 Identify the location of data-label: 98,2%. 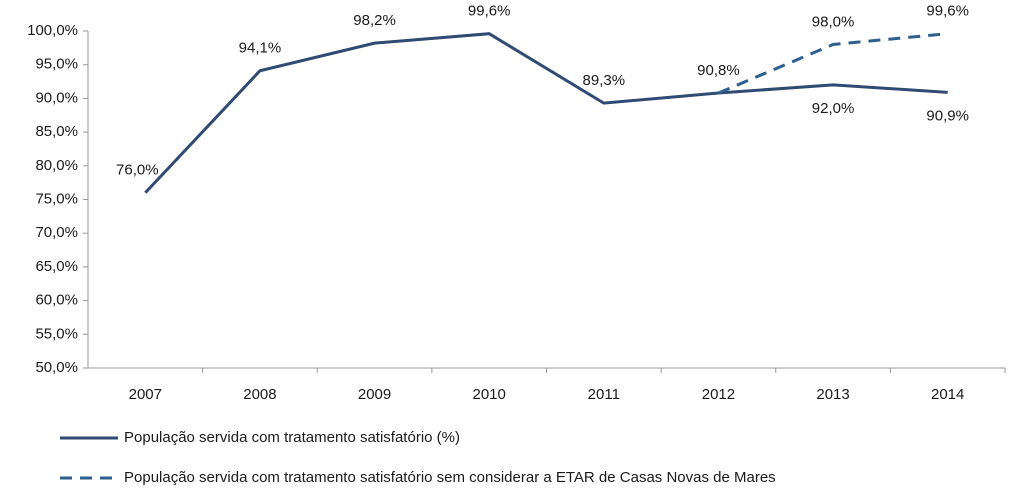
(374, 20).